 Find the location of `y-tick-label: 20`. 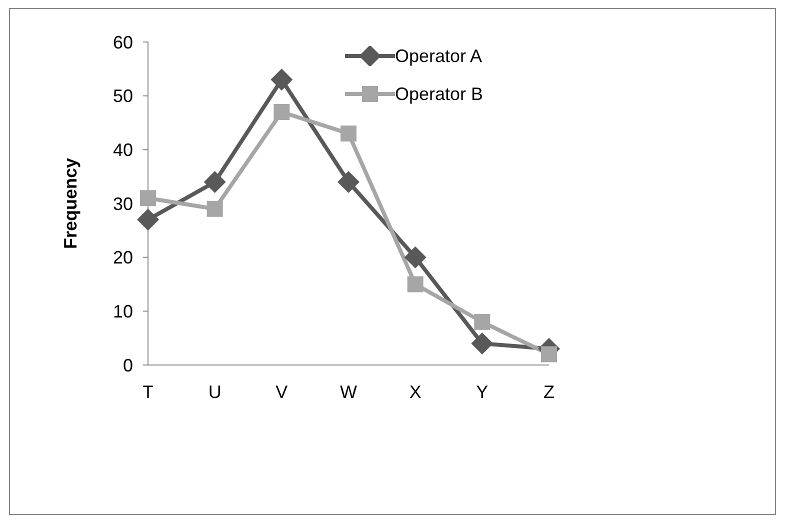

y-tick-label: 20 is located at coordinates (122, 258).